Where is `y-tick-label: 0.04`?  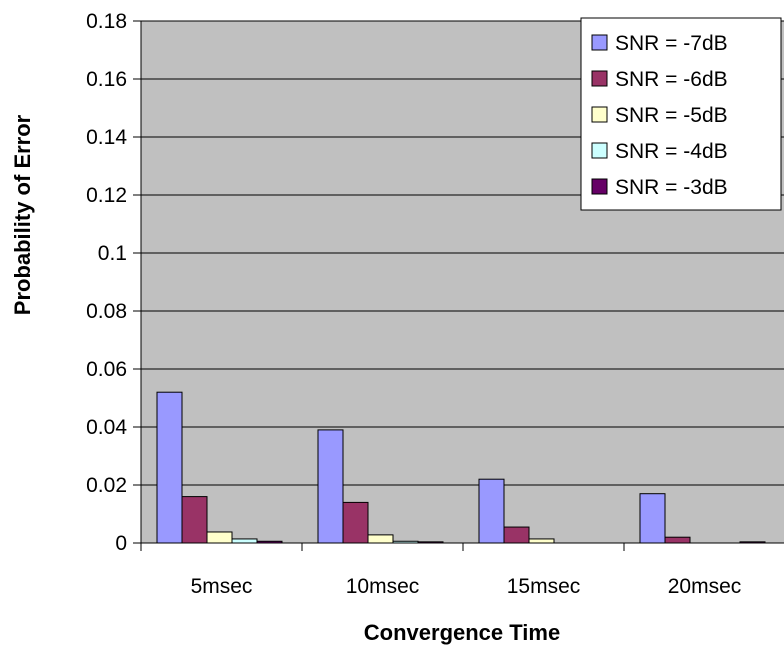 y-tick-label: 0.04 is located at coordinates (106, 427).